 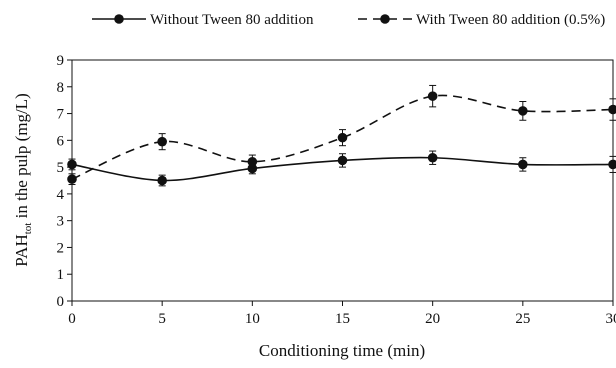 What do you see at coordinates (252, 319) in the screenshot?
I see `x-tick-label: 10` at bounding box center [252, 319].